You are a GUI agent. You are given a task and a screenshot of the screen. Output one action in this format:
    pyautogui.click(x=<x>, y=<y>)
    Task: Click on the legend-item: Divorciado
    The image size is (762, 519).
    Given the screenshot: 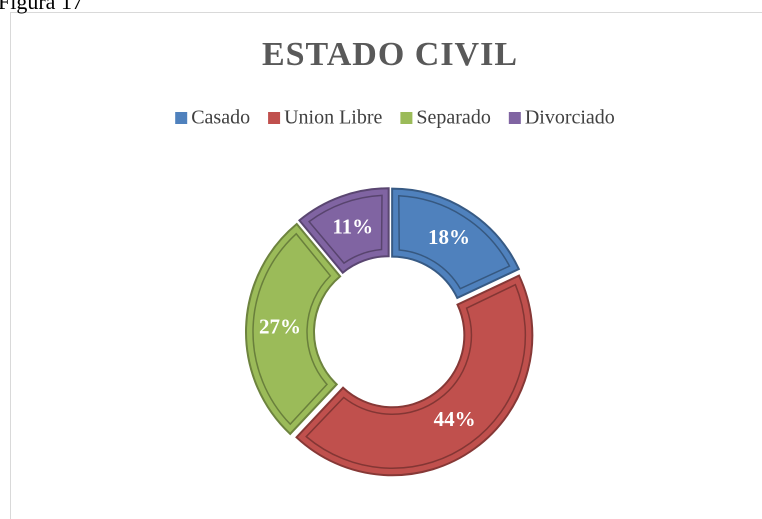 What is the action you would take?
    pyautogui.click(x=561, y=118)
    